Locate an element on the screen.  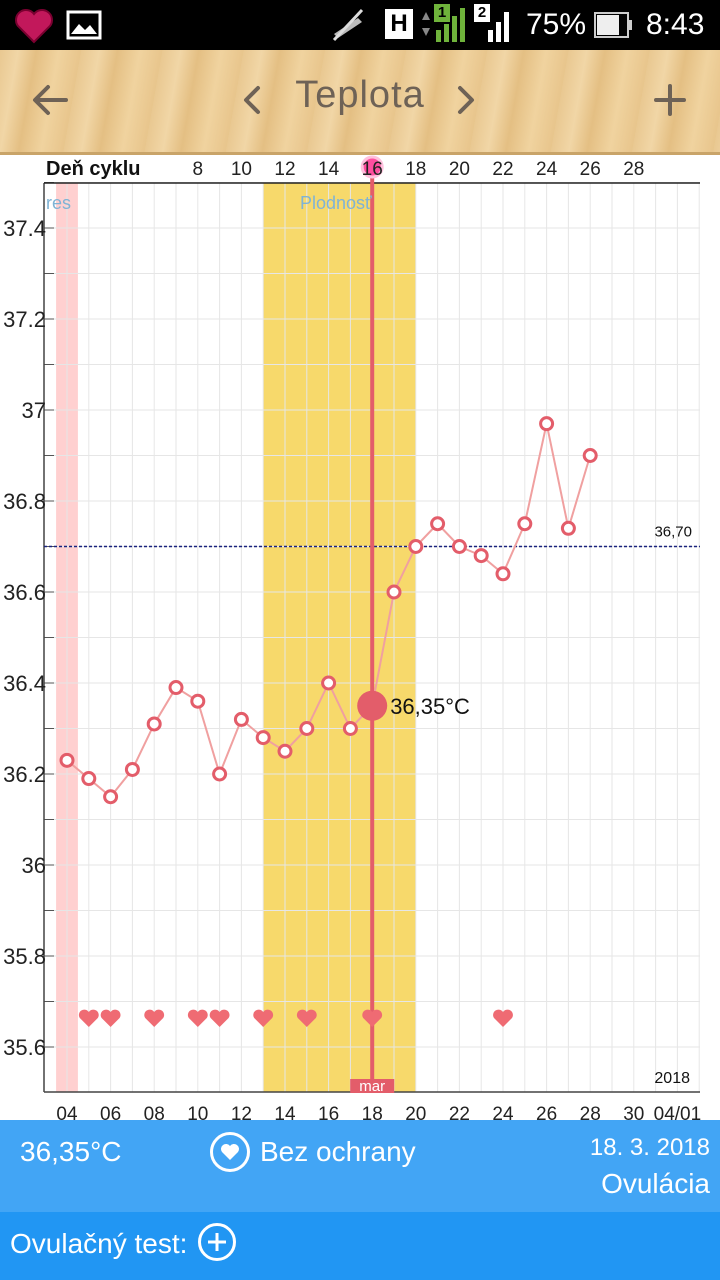
add-button is located at coordinates (670, 100).